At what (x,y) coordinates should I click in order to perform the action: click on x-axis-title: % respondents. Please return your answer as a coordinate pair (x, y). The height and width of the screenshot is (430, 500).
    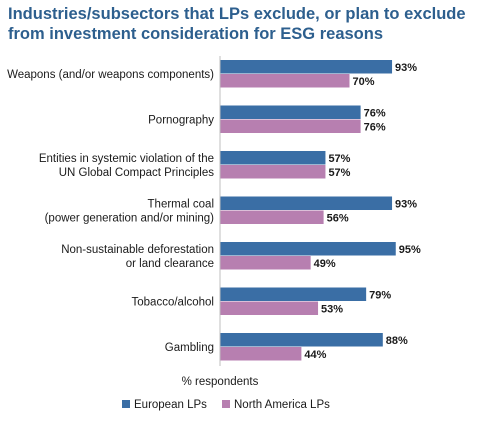
    Looking at the image, I should click on (220, 382).